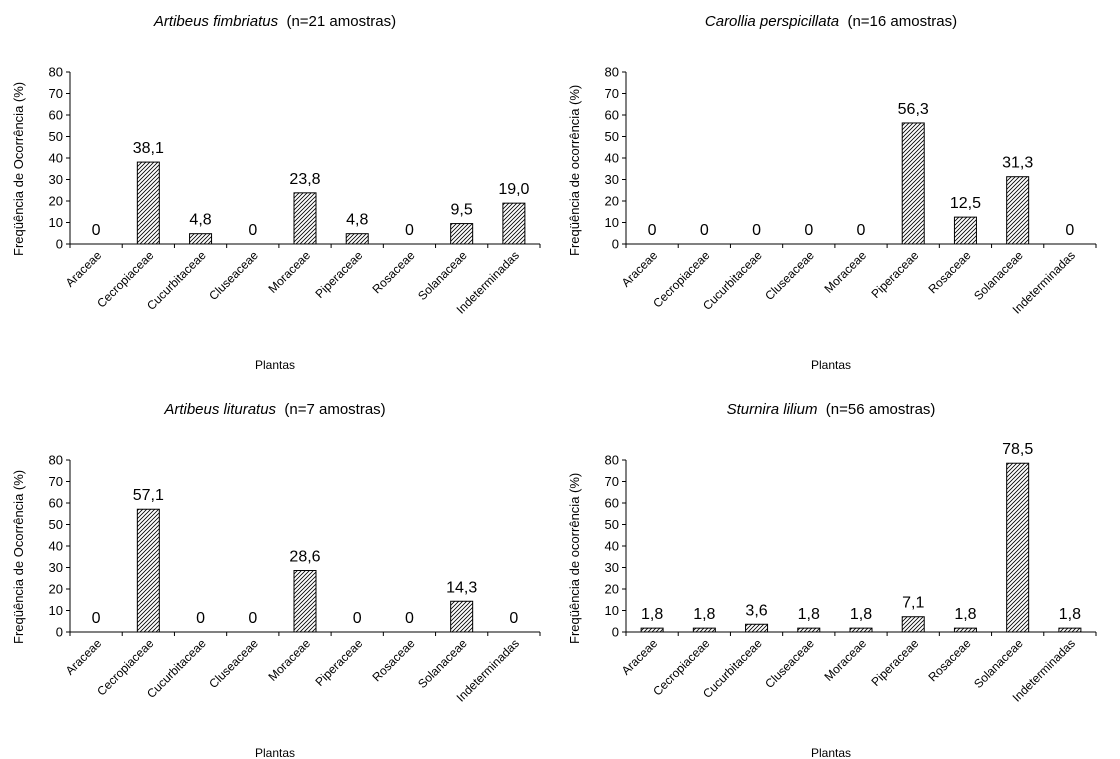 The width and height of the screenshot is (1120, 759). Describe the element at coordinates (913, 603) in the screenshot. I see `data-label: 7,1` at that location.